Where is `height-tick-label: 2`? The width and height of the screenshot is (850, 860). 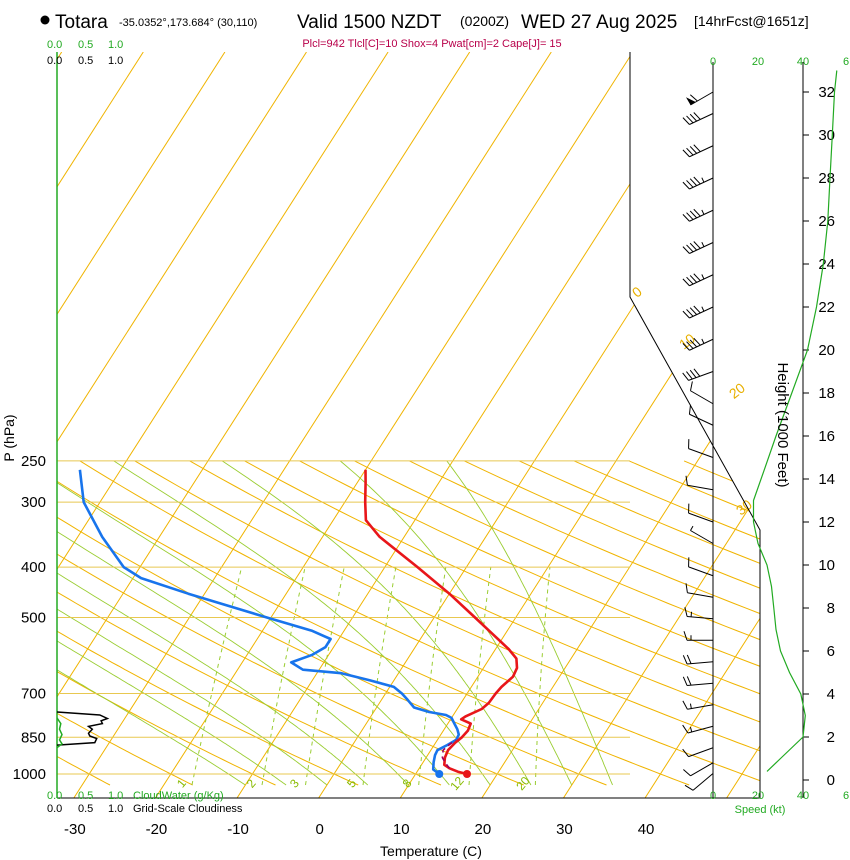
height-tick-label: 2 is located at coordinates (831, 737).